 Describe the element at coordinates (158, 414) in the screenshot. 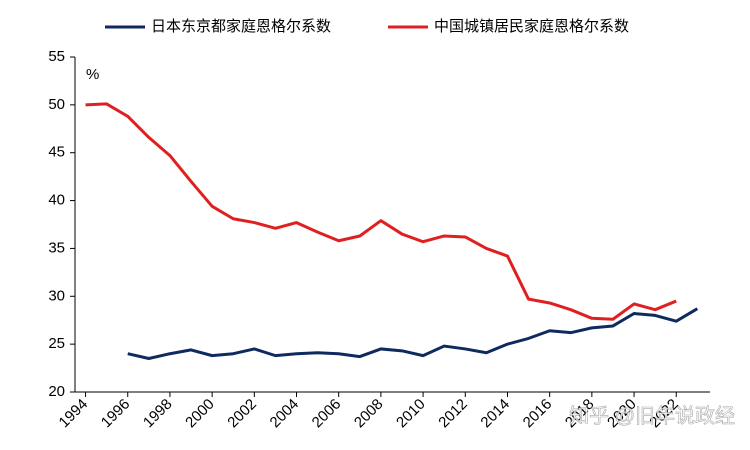

I see `x-tick-label: 1998` at that location.